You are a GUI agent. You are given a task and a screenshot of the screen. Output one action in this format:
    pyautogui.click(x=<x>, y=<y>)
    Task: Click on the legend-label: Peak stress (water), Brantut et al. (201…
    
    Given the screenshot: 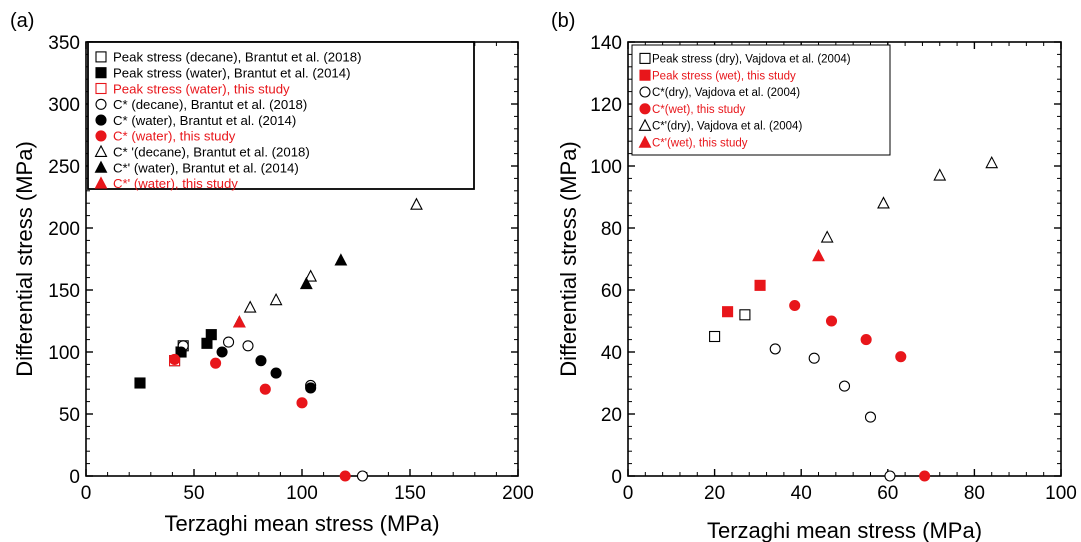 What is the action you would take?
    pyautogui.click(x=231, y=72)
    